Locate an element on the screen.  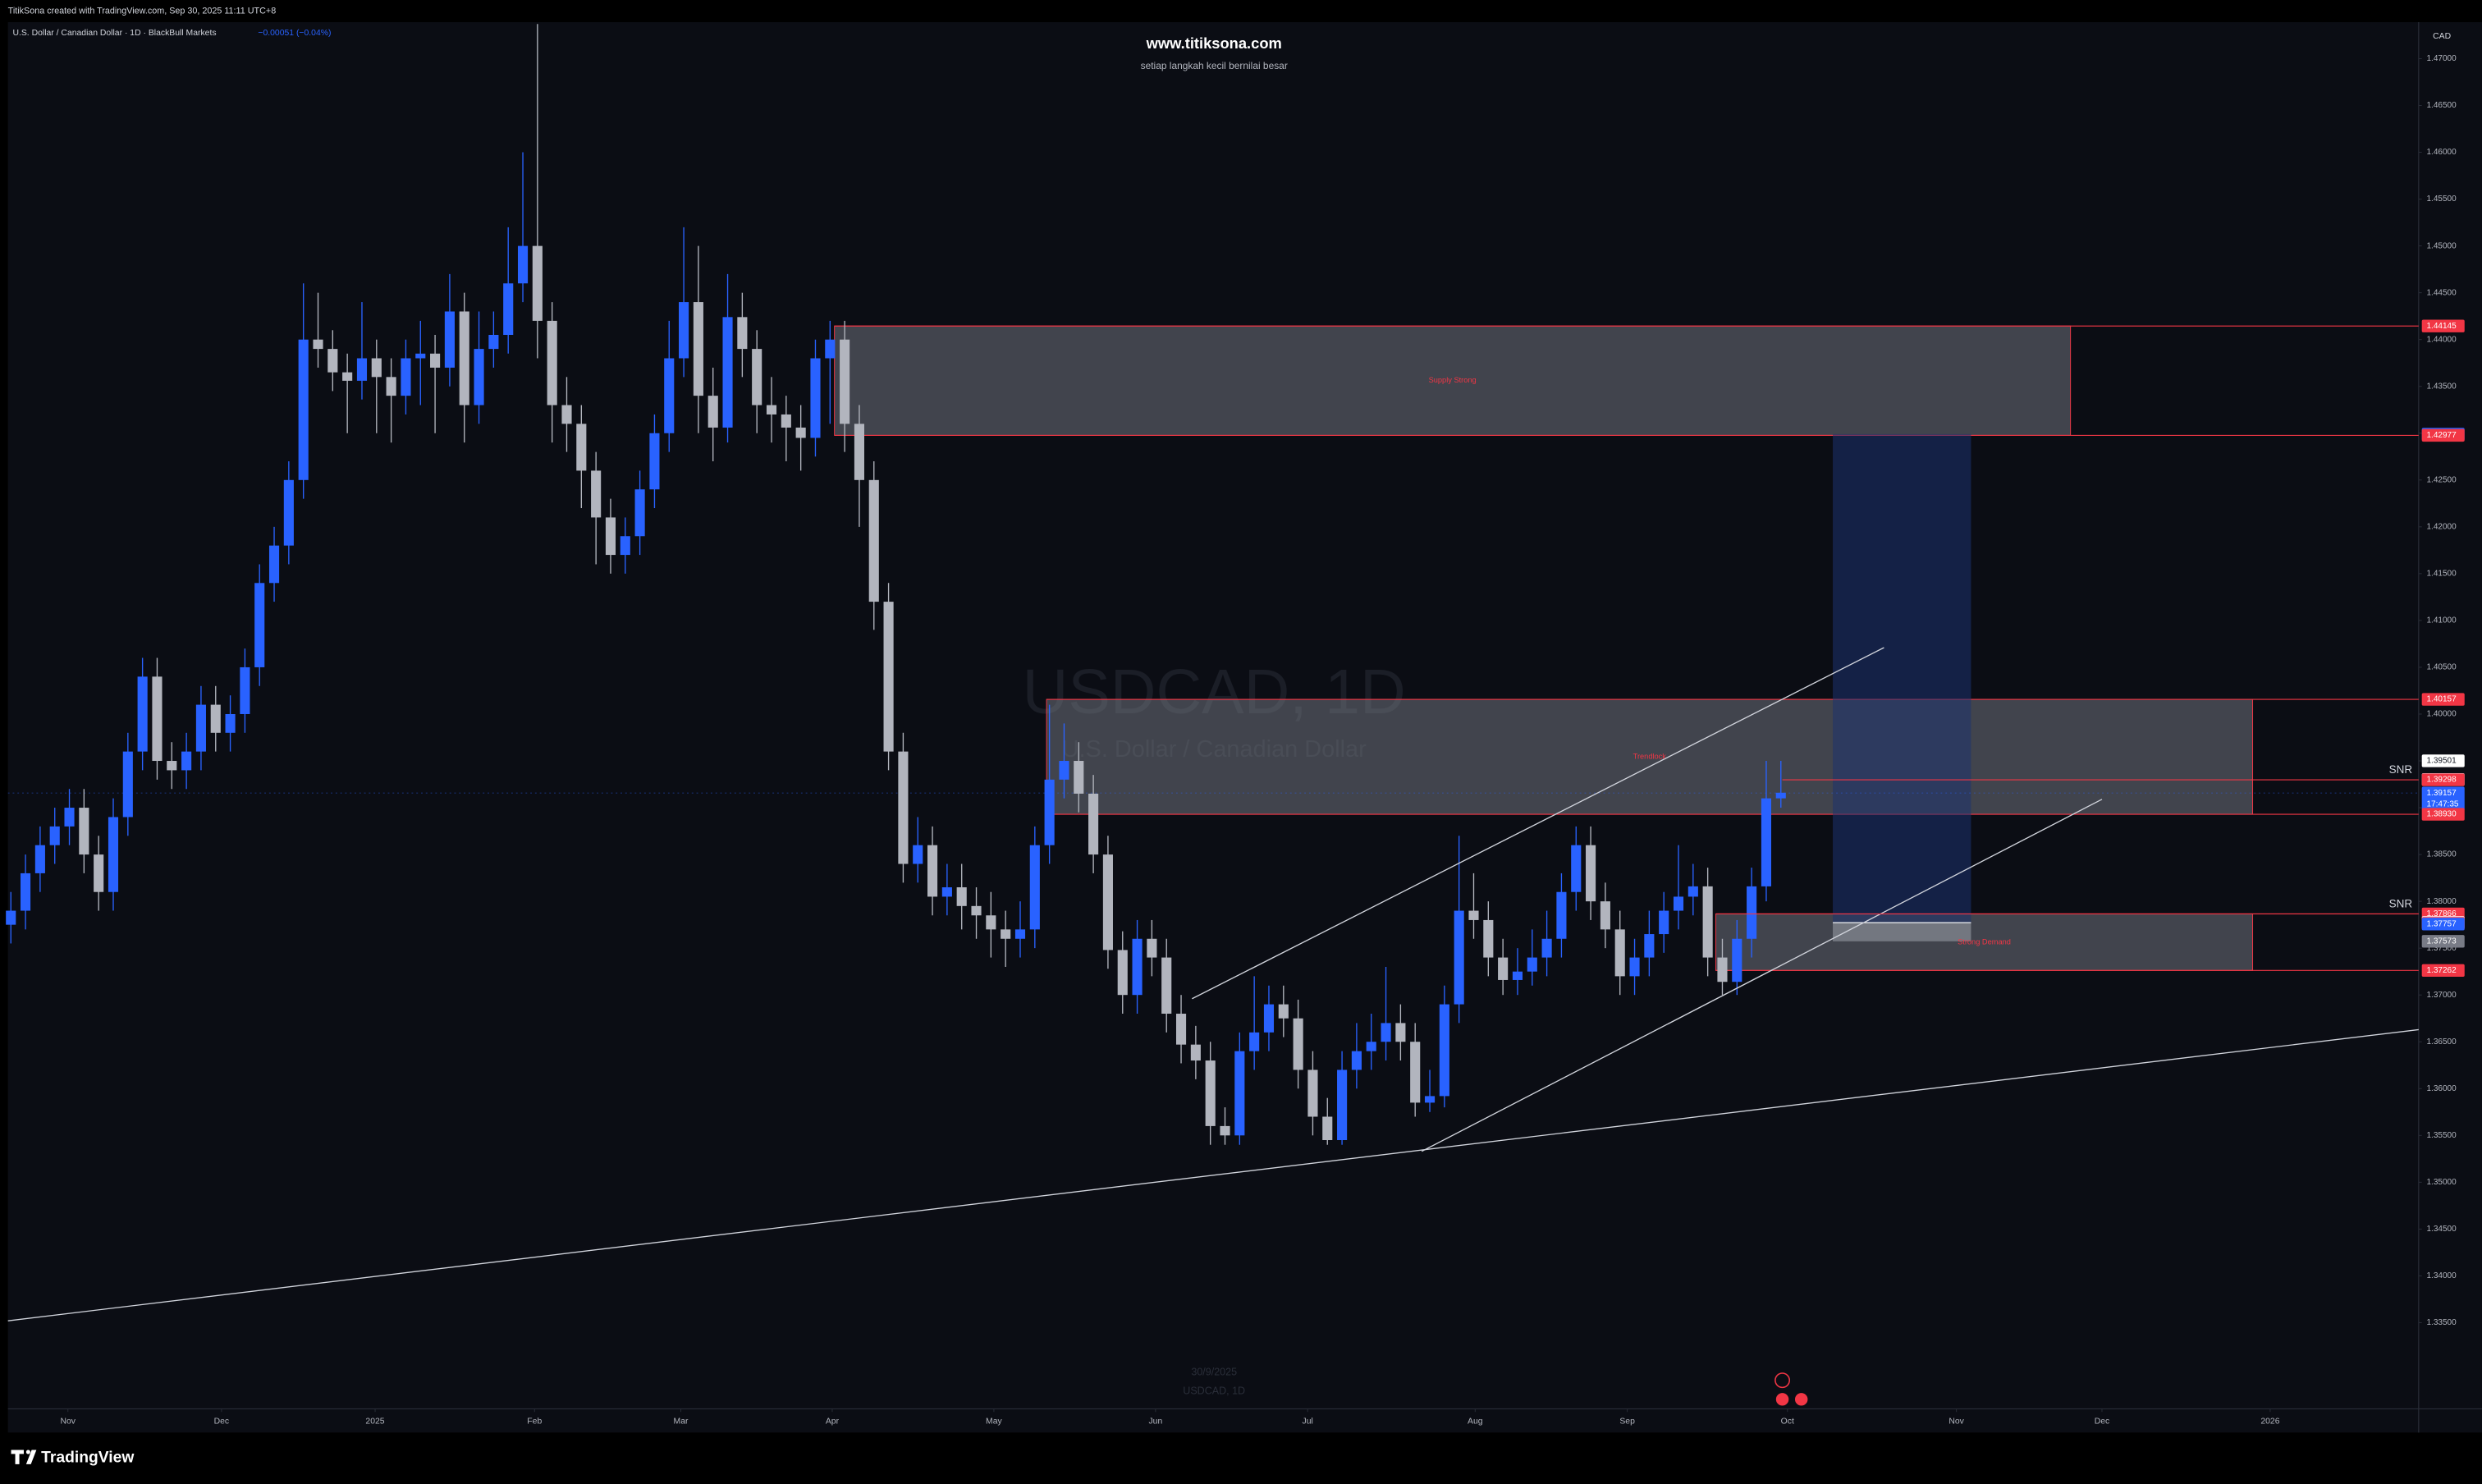
y-tick-label: 1.37000 is located at coordinates (2442, 995).